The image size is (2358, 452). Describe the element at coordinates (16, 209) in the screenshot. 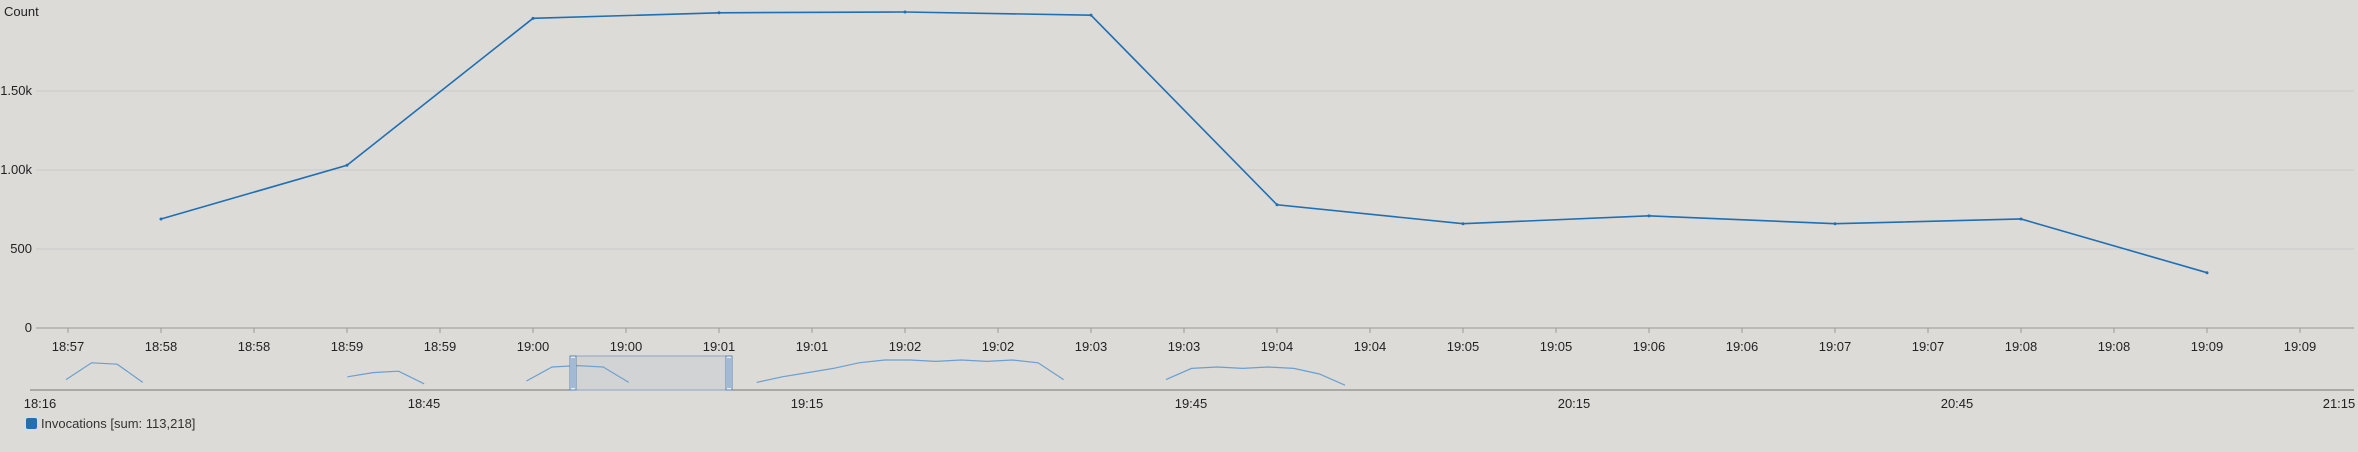

I see `y-axis: 0 500 1.00k 1.50k` at that location.